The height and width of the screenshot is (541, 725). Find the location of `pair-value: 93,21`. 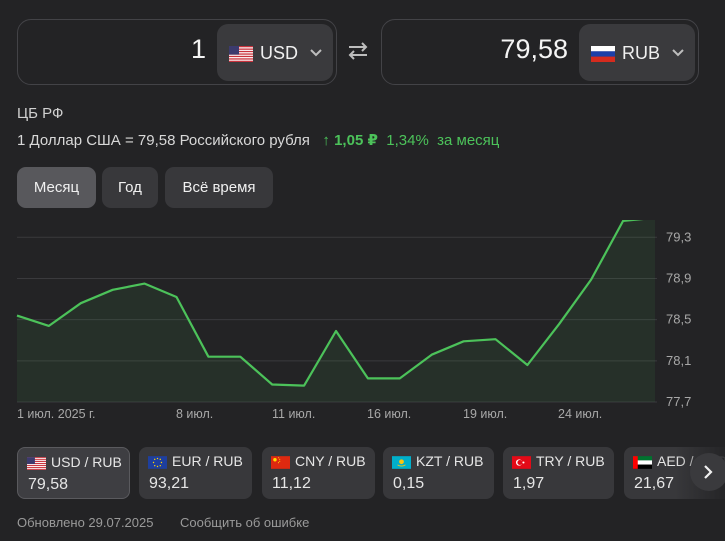

pair-value: 93,21 is located at coordinates (169, 483).